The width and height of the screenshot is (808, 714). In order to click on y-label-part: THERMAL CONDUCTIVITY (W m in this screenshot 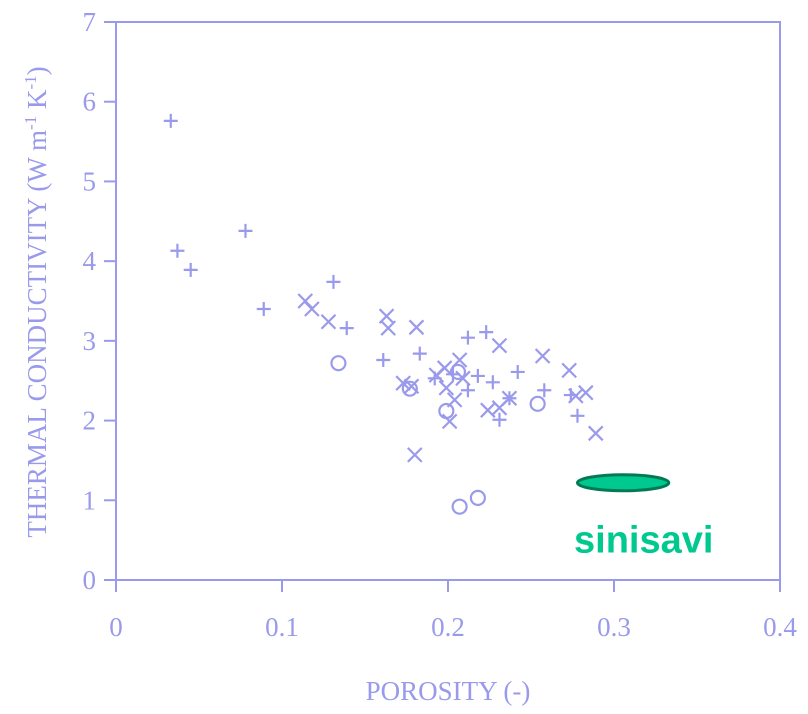, I will do `click(37, 334)`.